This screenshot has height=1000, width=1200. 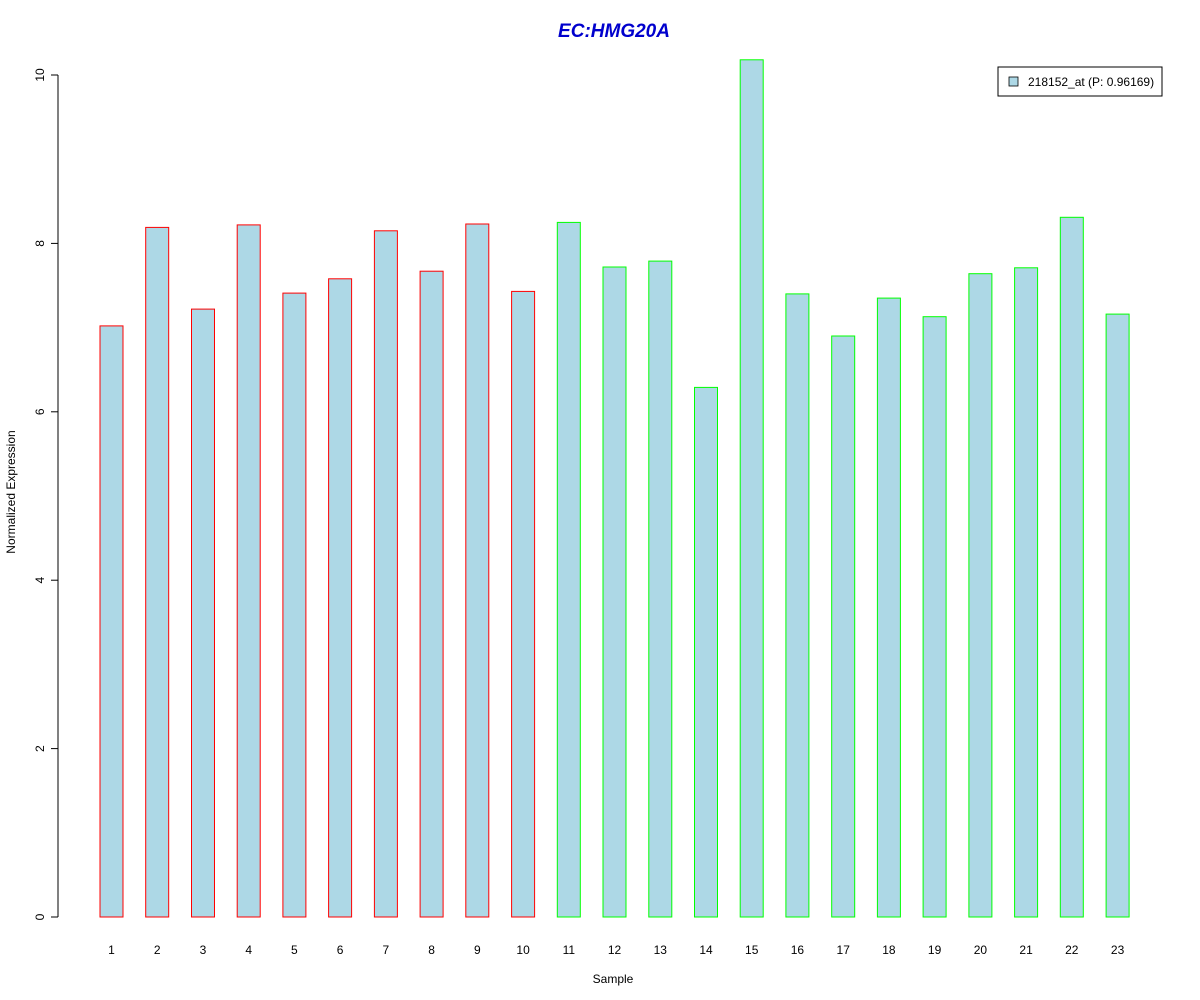 I want to click on legend-swatch, so click(x=1013, y=81).